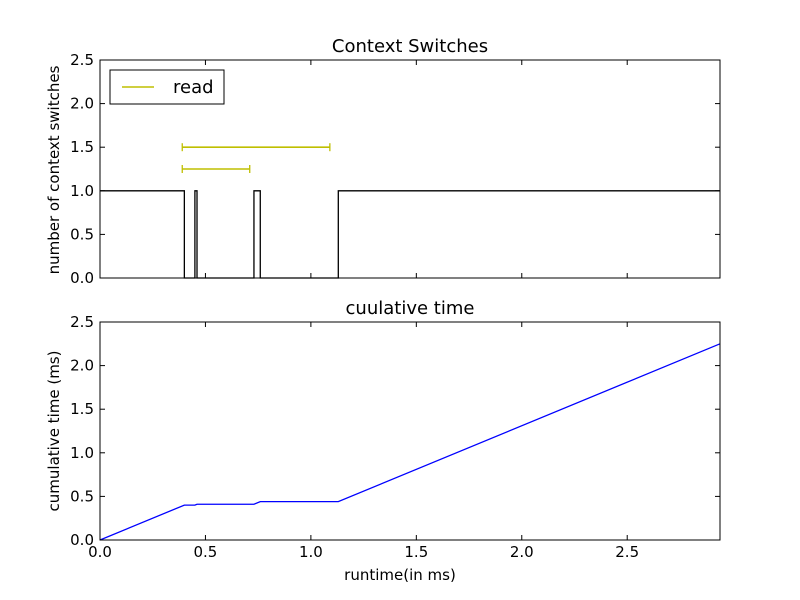  What do you see at coordinates (54, 431) in the screenshot?
I see `y-axis-label: cumulative time (ms)` at bounding box center [54, 431].